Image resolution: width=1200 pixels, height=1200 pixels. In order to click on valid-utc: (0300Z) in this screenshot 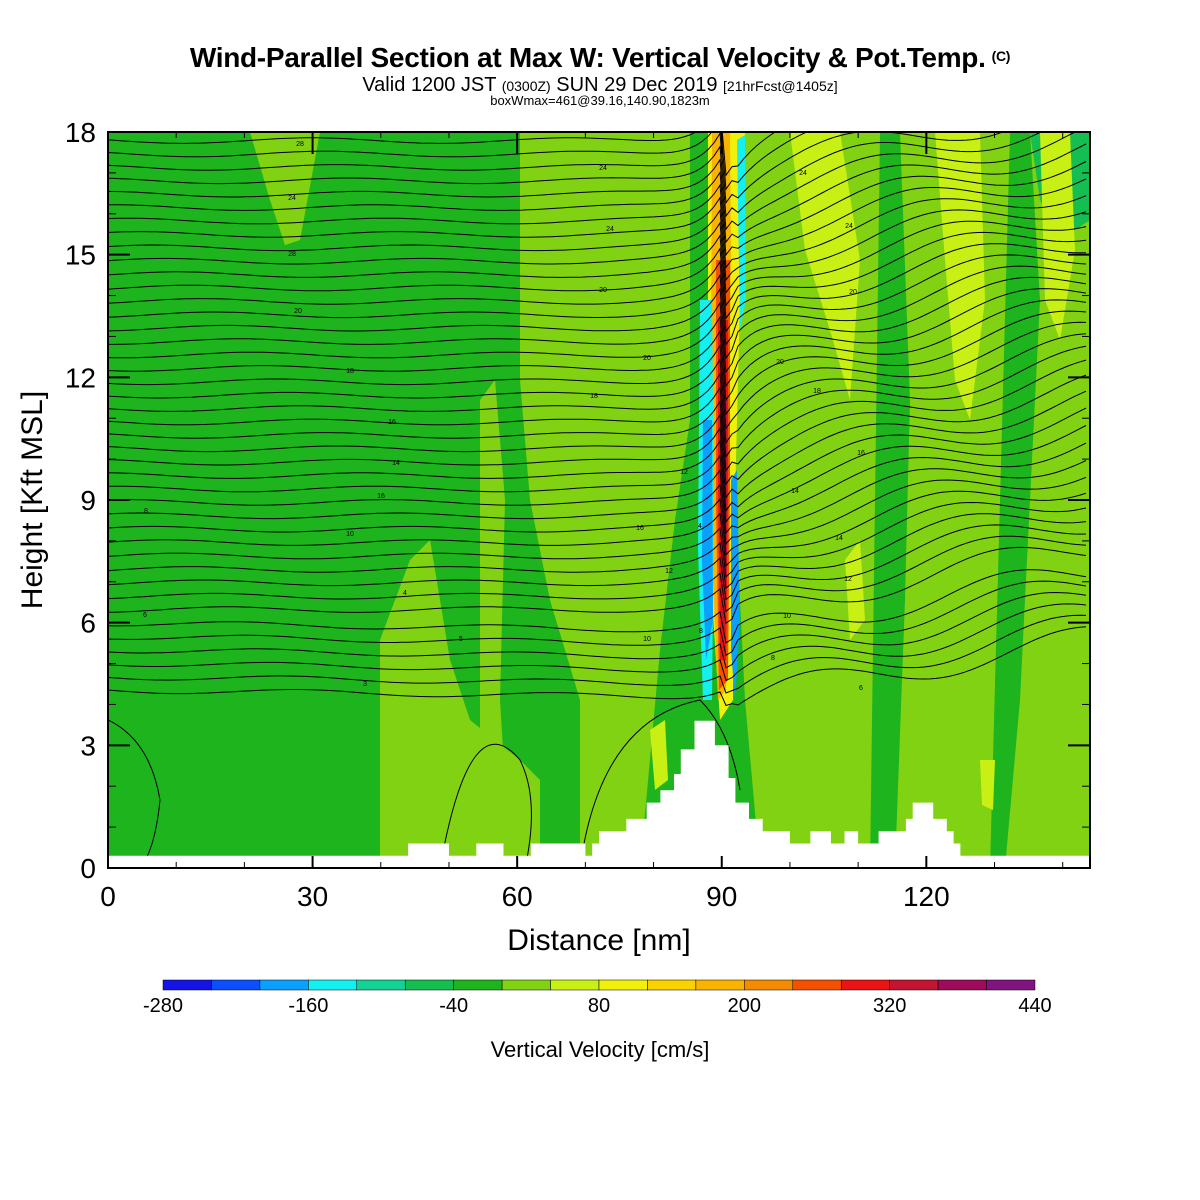, I will do `click(526, 86)`.